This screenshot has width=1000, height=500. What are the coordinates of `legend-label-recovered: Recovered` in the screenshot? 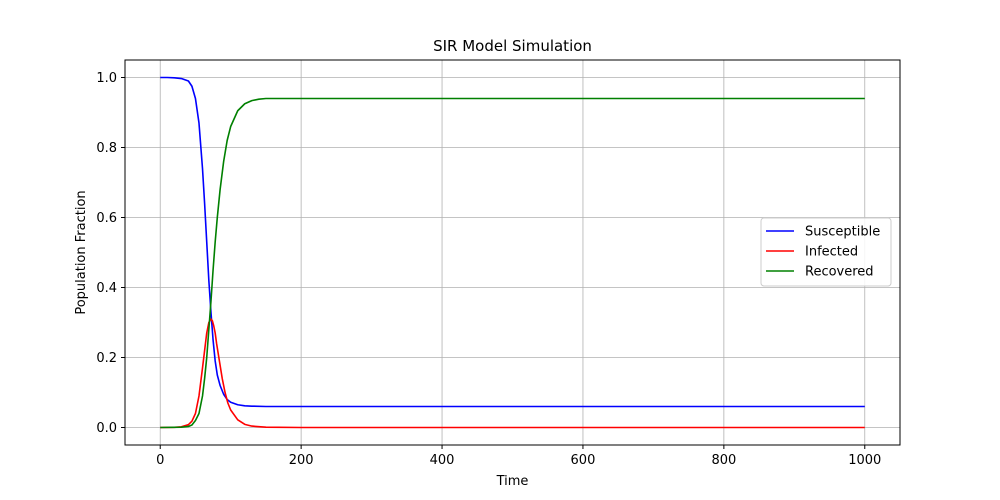 It's located at (839, 272).